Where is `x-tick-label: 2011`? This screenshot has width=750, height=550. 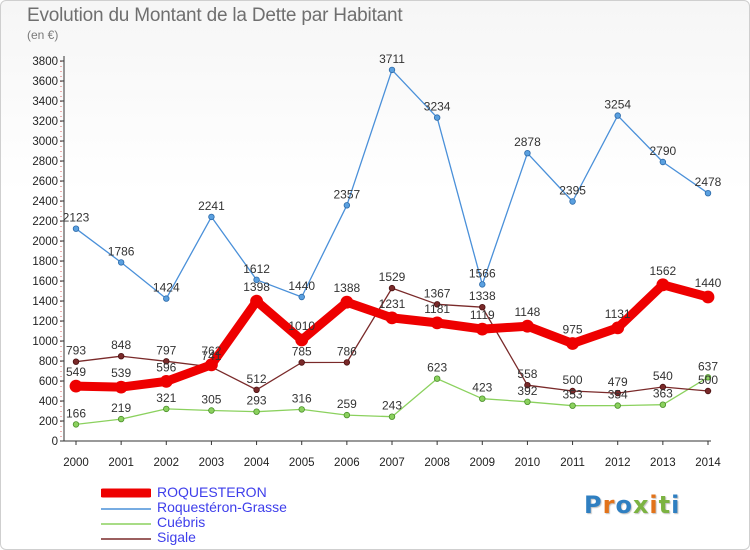 x-tick-label: 2011 is located at coordinates (572, 463).